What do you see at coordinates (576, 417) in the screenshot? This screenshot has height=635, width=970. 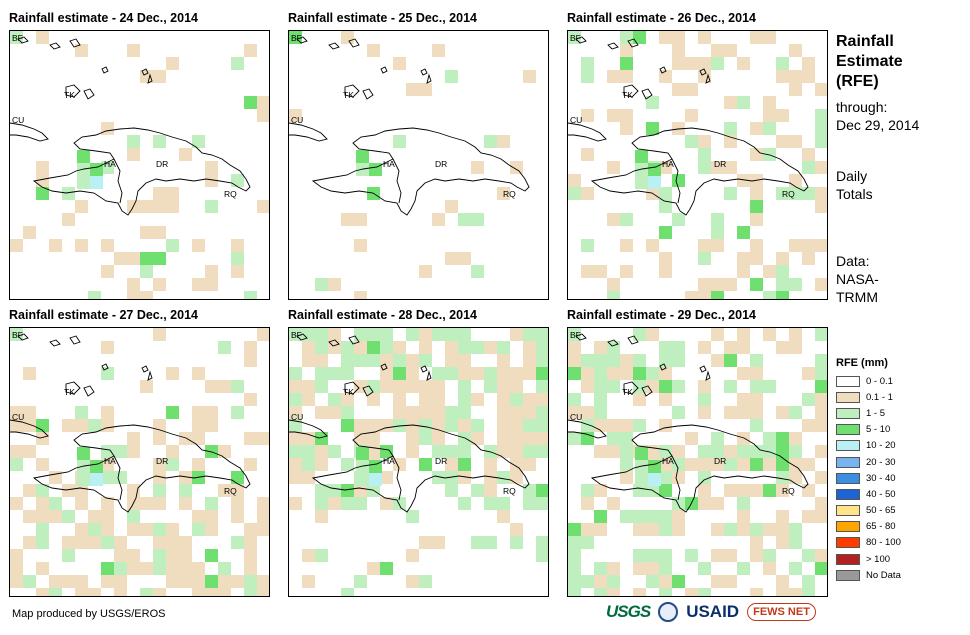 I see `map-label-cu: CU` at bounding box center [576, 417].